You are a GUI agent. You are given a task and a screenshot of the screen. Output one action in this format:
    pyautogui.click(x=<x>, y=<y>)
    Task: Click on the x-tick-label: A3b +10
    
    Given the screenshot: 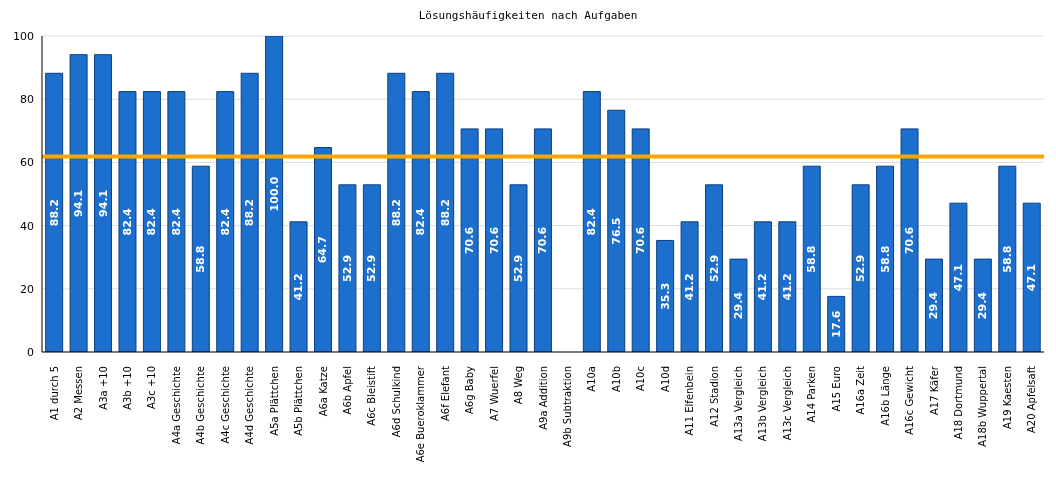 What is the action you would take?
    pyautogui.click(x=128, y=388)
    